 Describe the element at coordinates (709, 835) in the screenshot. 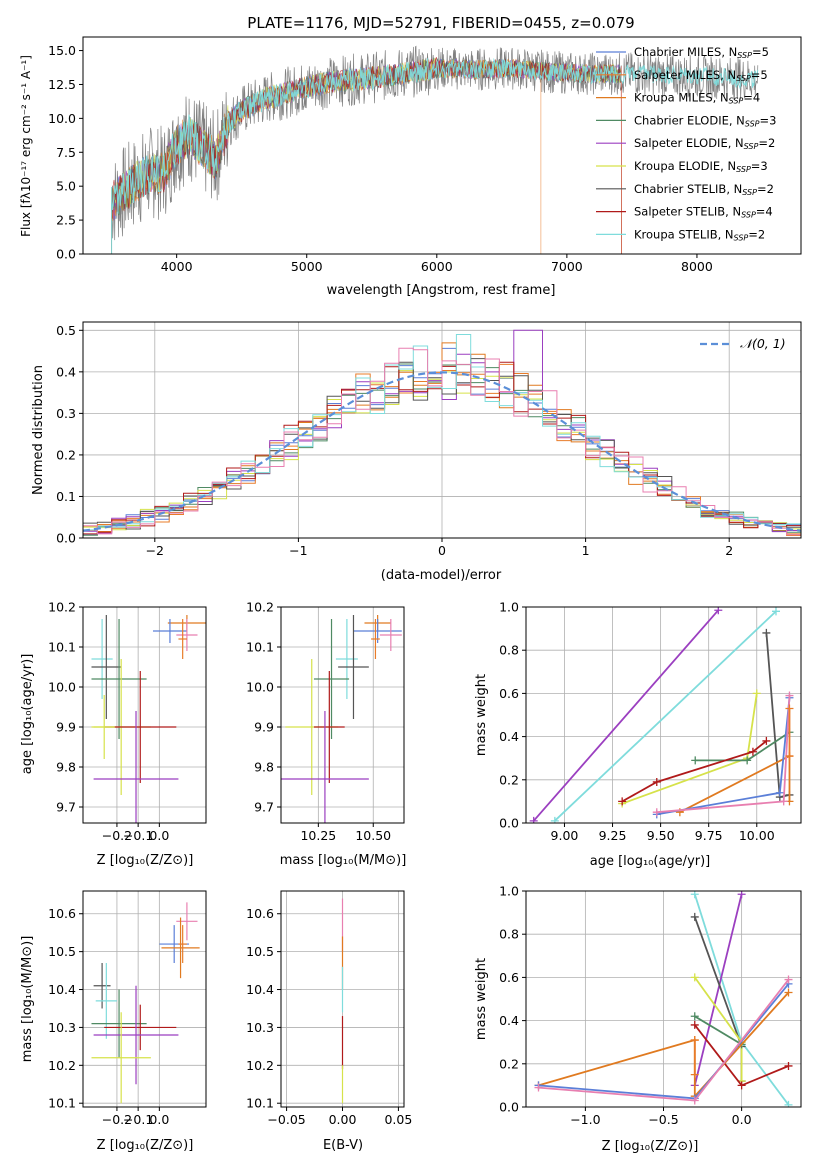

I see `weight-vs-age-xtick-label: 9.75` at that location.